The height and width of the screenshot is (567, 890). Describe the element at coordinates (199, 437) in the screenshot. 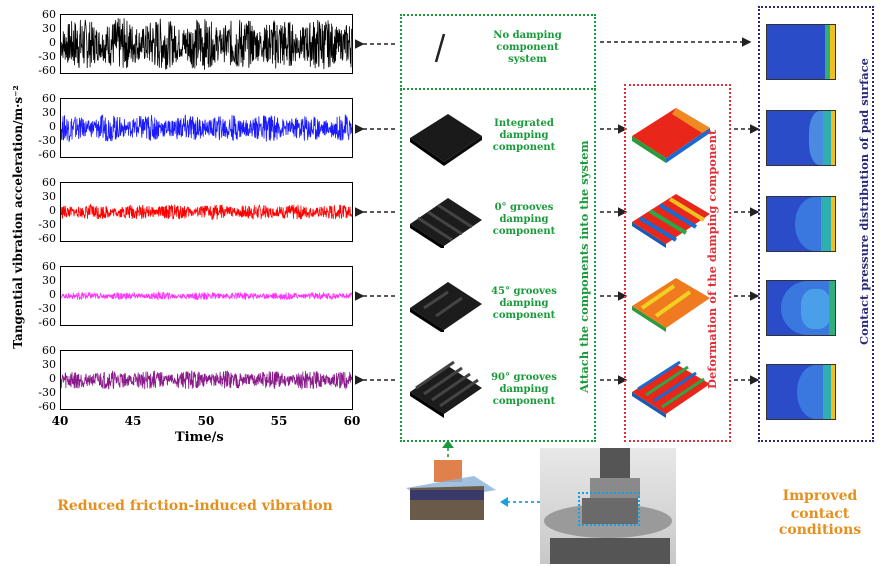

I see `x-axis-label: Time/s` at that location.